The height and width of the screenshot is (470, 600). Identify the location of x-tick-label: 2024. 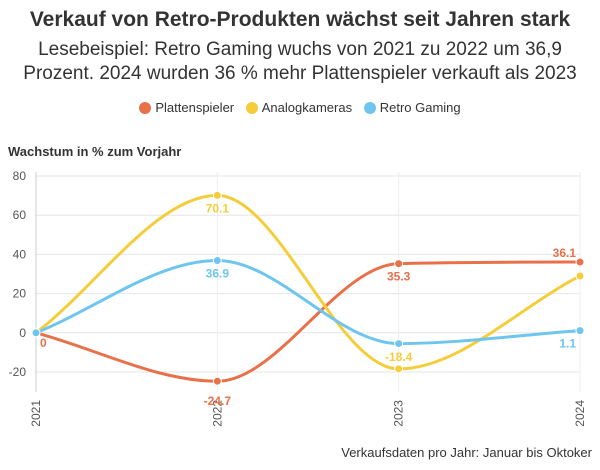
(580, 413).